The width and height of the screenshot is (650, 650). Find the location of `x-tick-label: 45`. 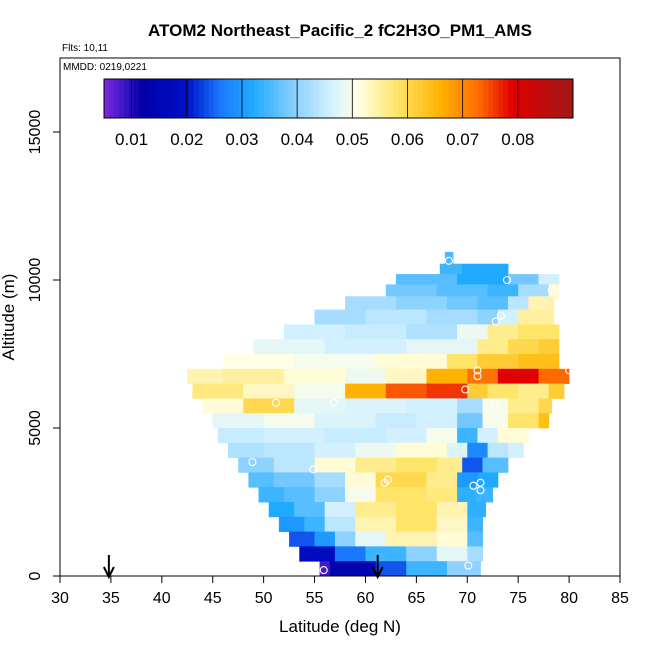

x-tick-label: 45 is located at coordinates (213, 598).